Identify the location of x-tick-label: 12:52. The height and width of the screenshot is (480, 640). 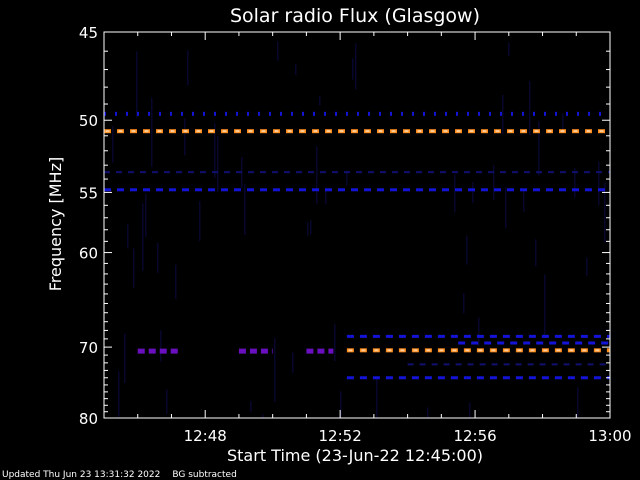
(340, 436).